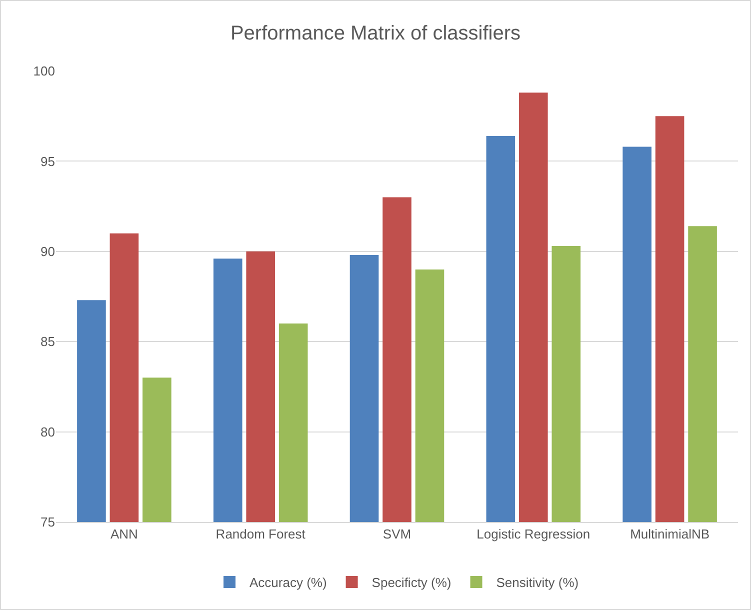  What do you see at coordinates (537, 582) in the screenshot?
I see `legend-label: Sensitivity (%)` at bounding box center [537, 582].